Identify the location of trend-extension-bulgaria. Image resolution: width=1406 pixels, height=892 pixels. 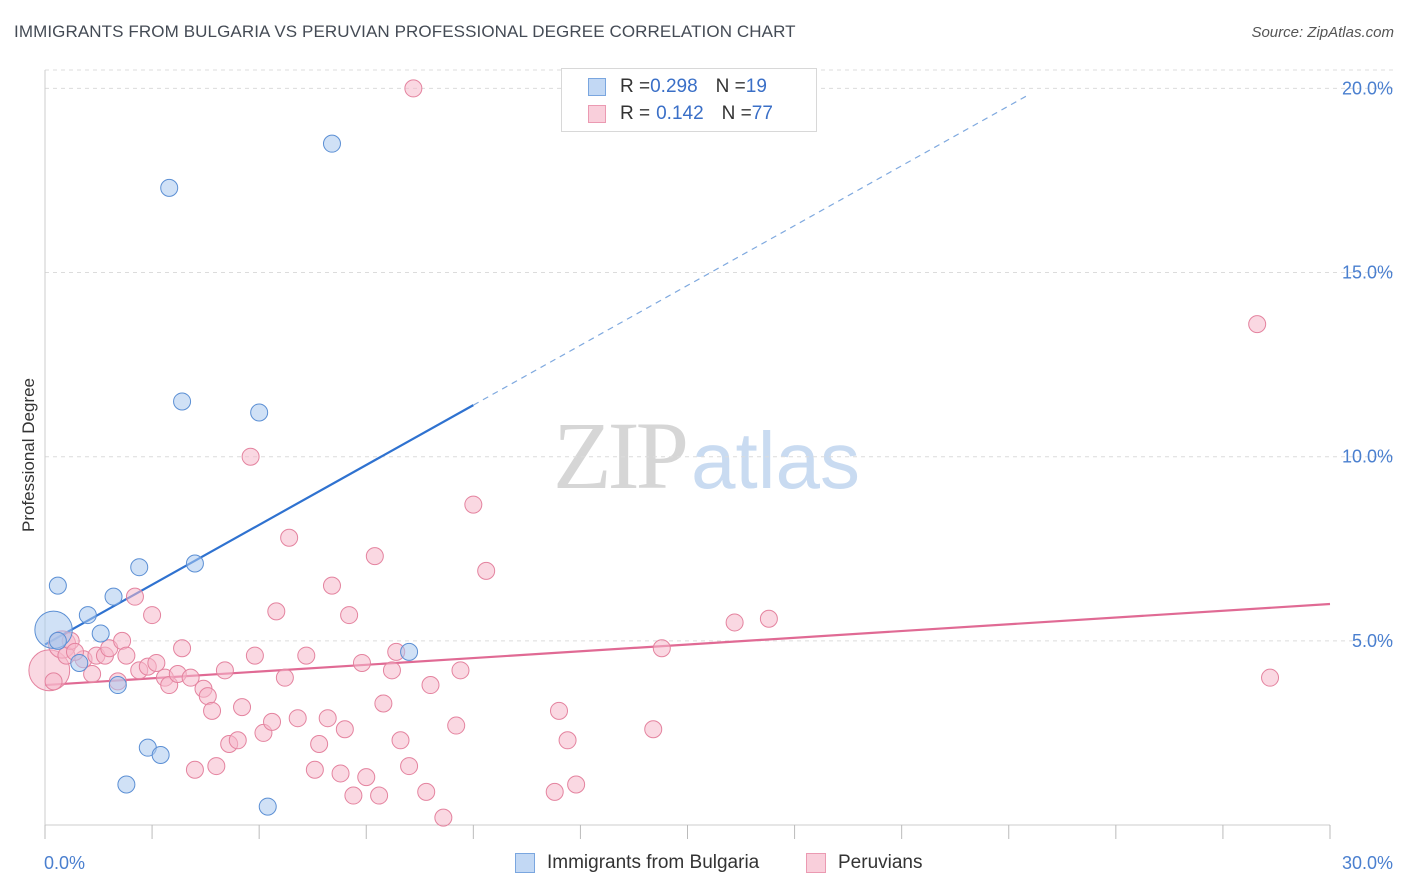
(752, 249).